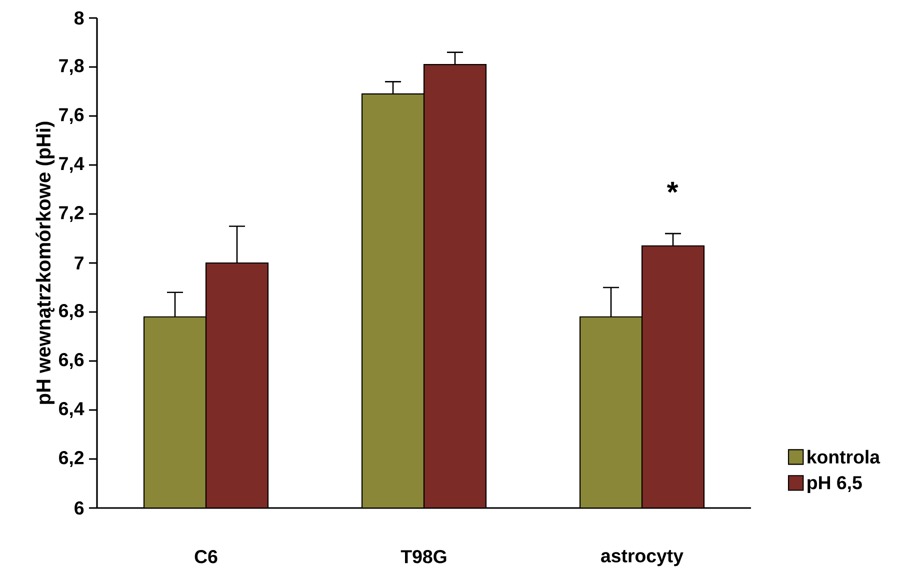 The height and width of the screenshot is (567, 916). Describe the element at coordinates (79, 18) in the screenshot. I see `y-tick-label: 8` at that location.